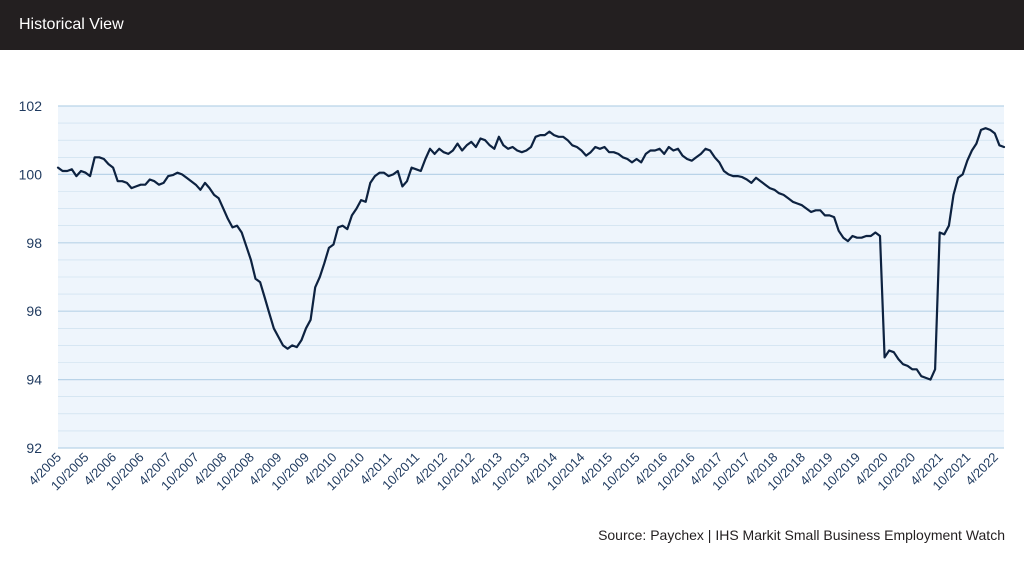  What do you see at coordinates (34, 311) in the screenshot?
I see `y-tick-label: 96` at bounding box center [34, 311].